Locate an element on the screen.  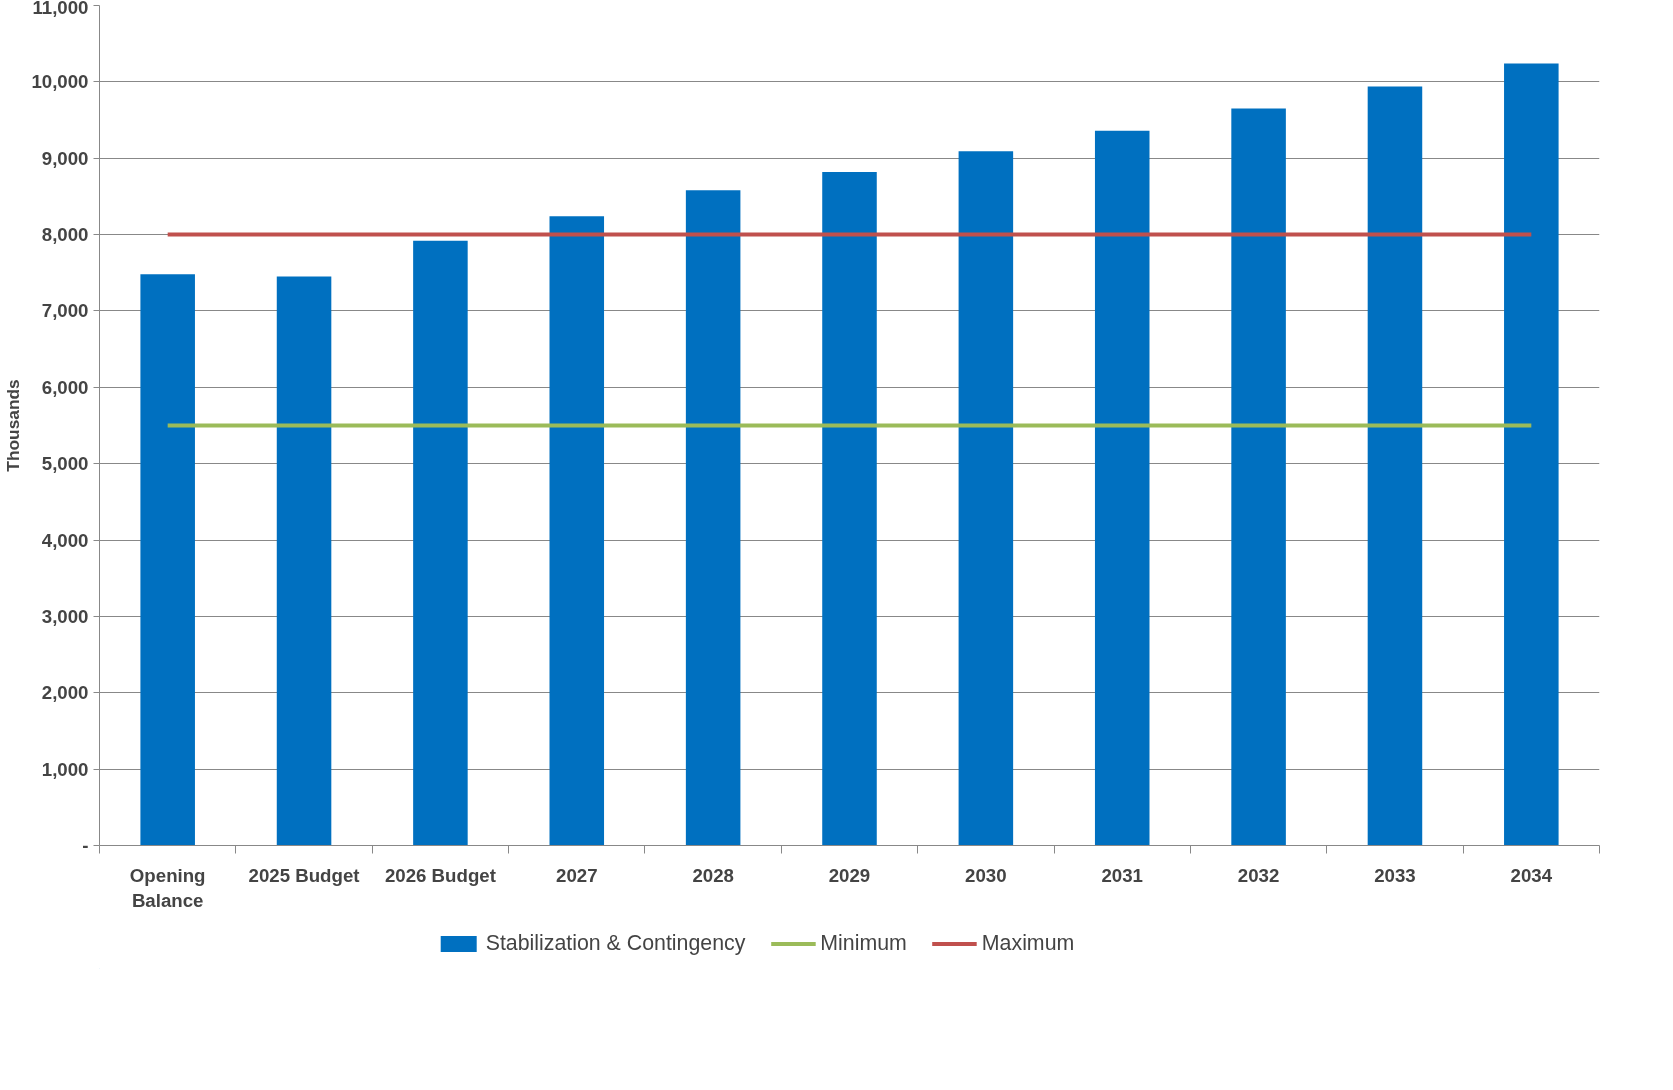
x-tick-label: 2032 is located at coordinates (1258, 875).